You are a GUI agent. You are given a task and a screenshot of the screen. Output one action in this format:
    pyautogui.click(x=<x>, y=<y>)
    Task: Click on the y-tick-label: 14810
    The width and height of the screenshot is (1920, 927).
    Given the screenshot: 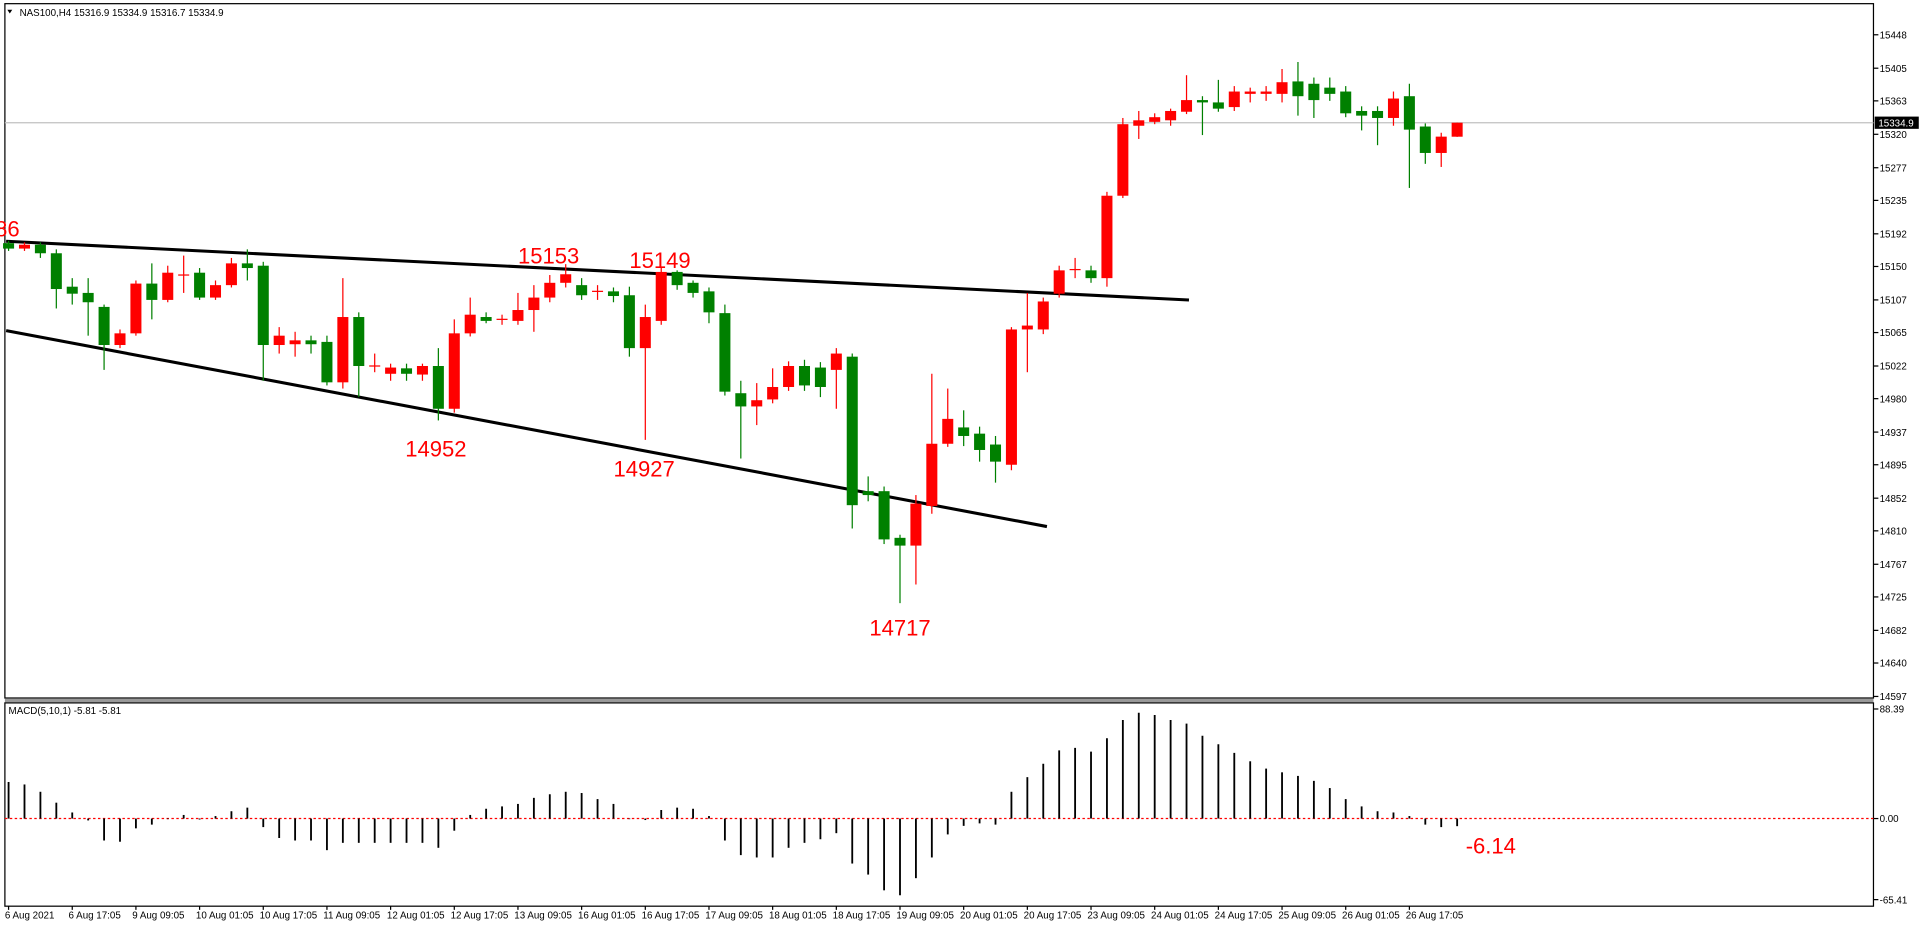 What is the action you would take?
    pyautogui.click(x=1894, y=532)
    